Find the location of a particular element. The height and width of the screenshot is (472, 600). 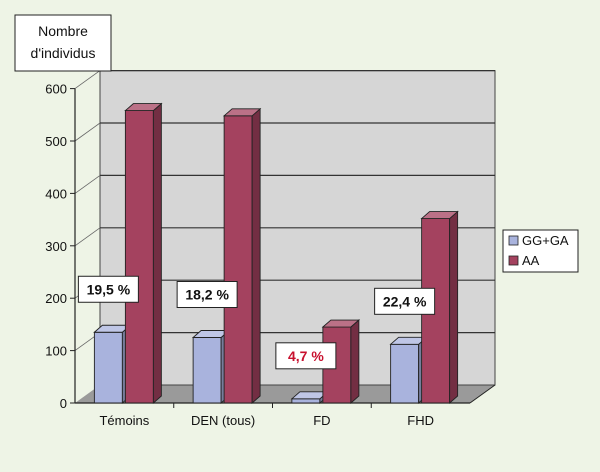

bar-aa-den-tous is located at coordinates (242, 255).